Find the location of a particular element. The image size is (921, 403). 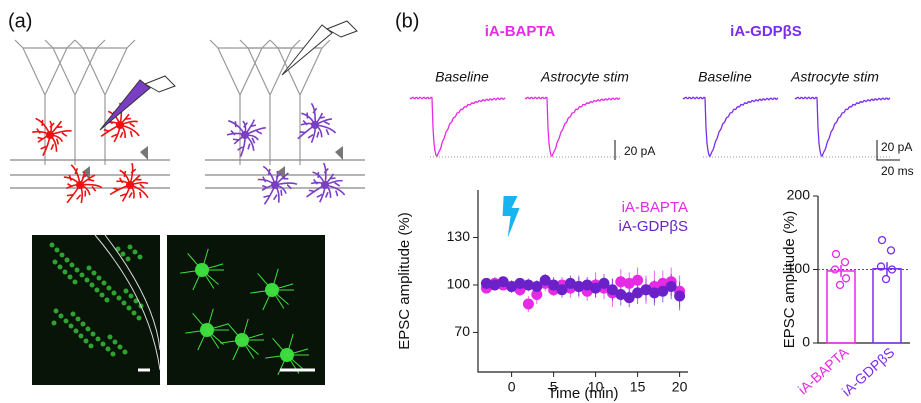

panel-label: (b) is located at coordinates (407, 21).